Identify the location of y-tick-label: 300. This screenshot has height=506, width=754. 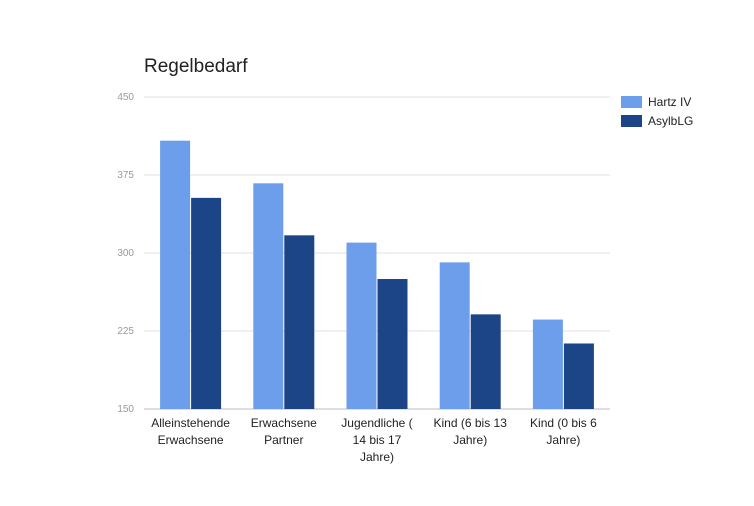
(125, 253).